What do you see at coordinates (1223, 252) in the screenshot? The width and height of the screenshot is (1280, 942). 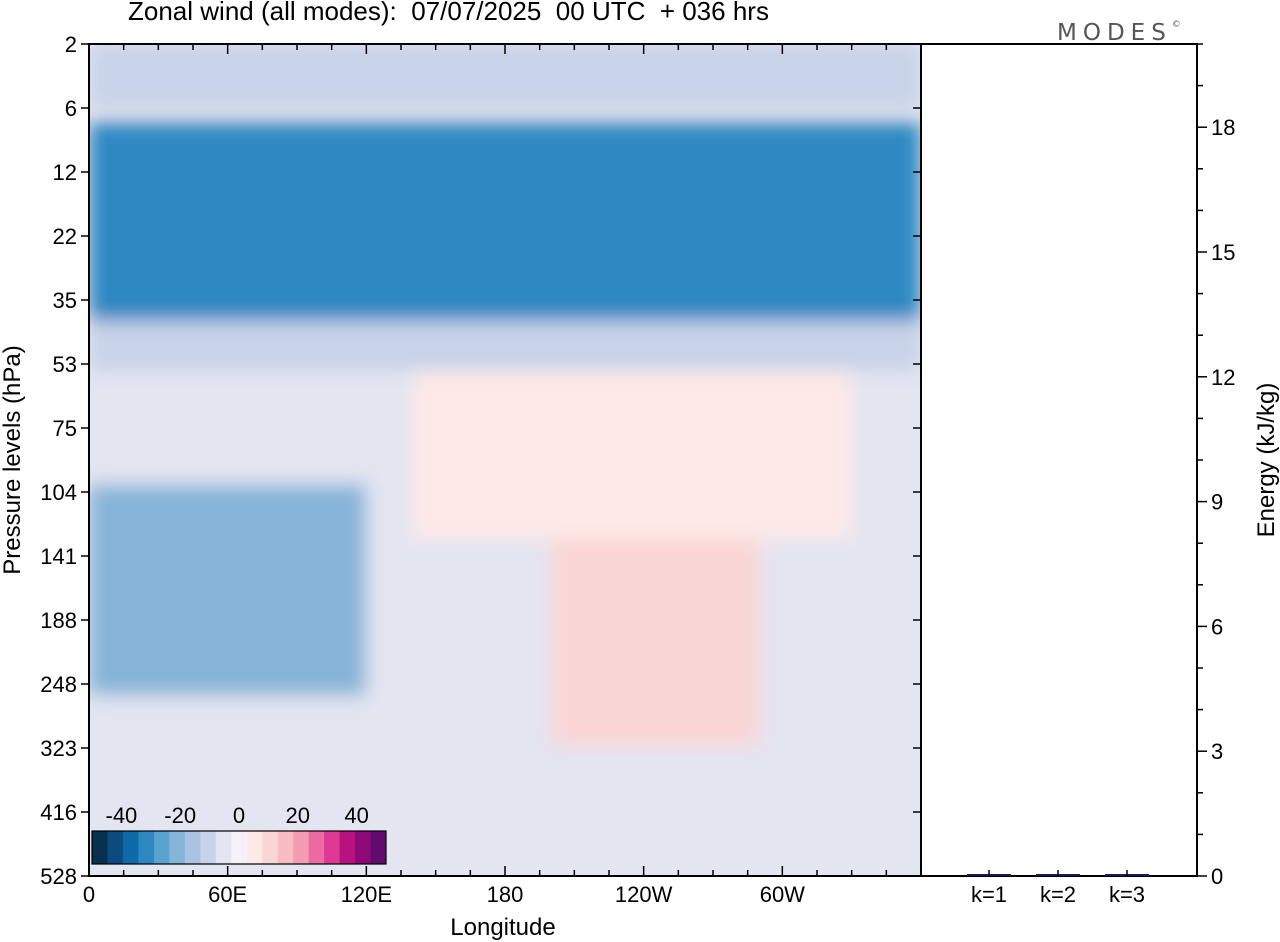 I see `energy-tick-label: 15` at bounding box center [1223, 252].